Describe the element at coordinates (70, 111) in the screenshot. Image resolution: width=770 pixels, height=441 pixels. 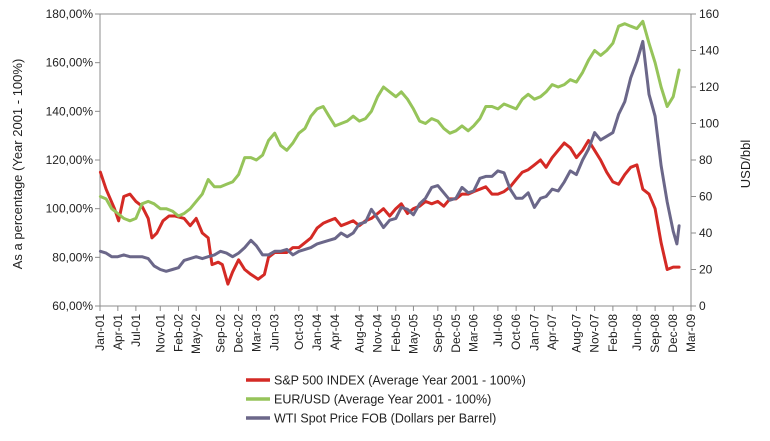
I see `left-y-tick-label: 140,00%` at that location.